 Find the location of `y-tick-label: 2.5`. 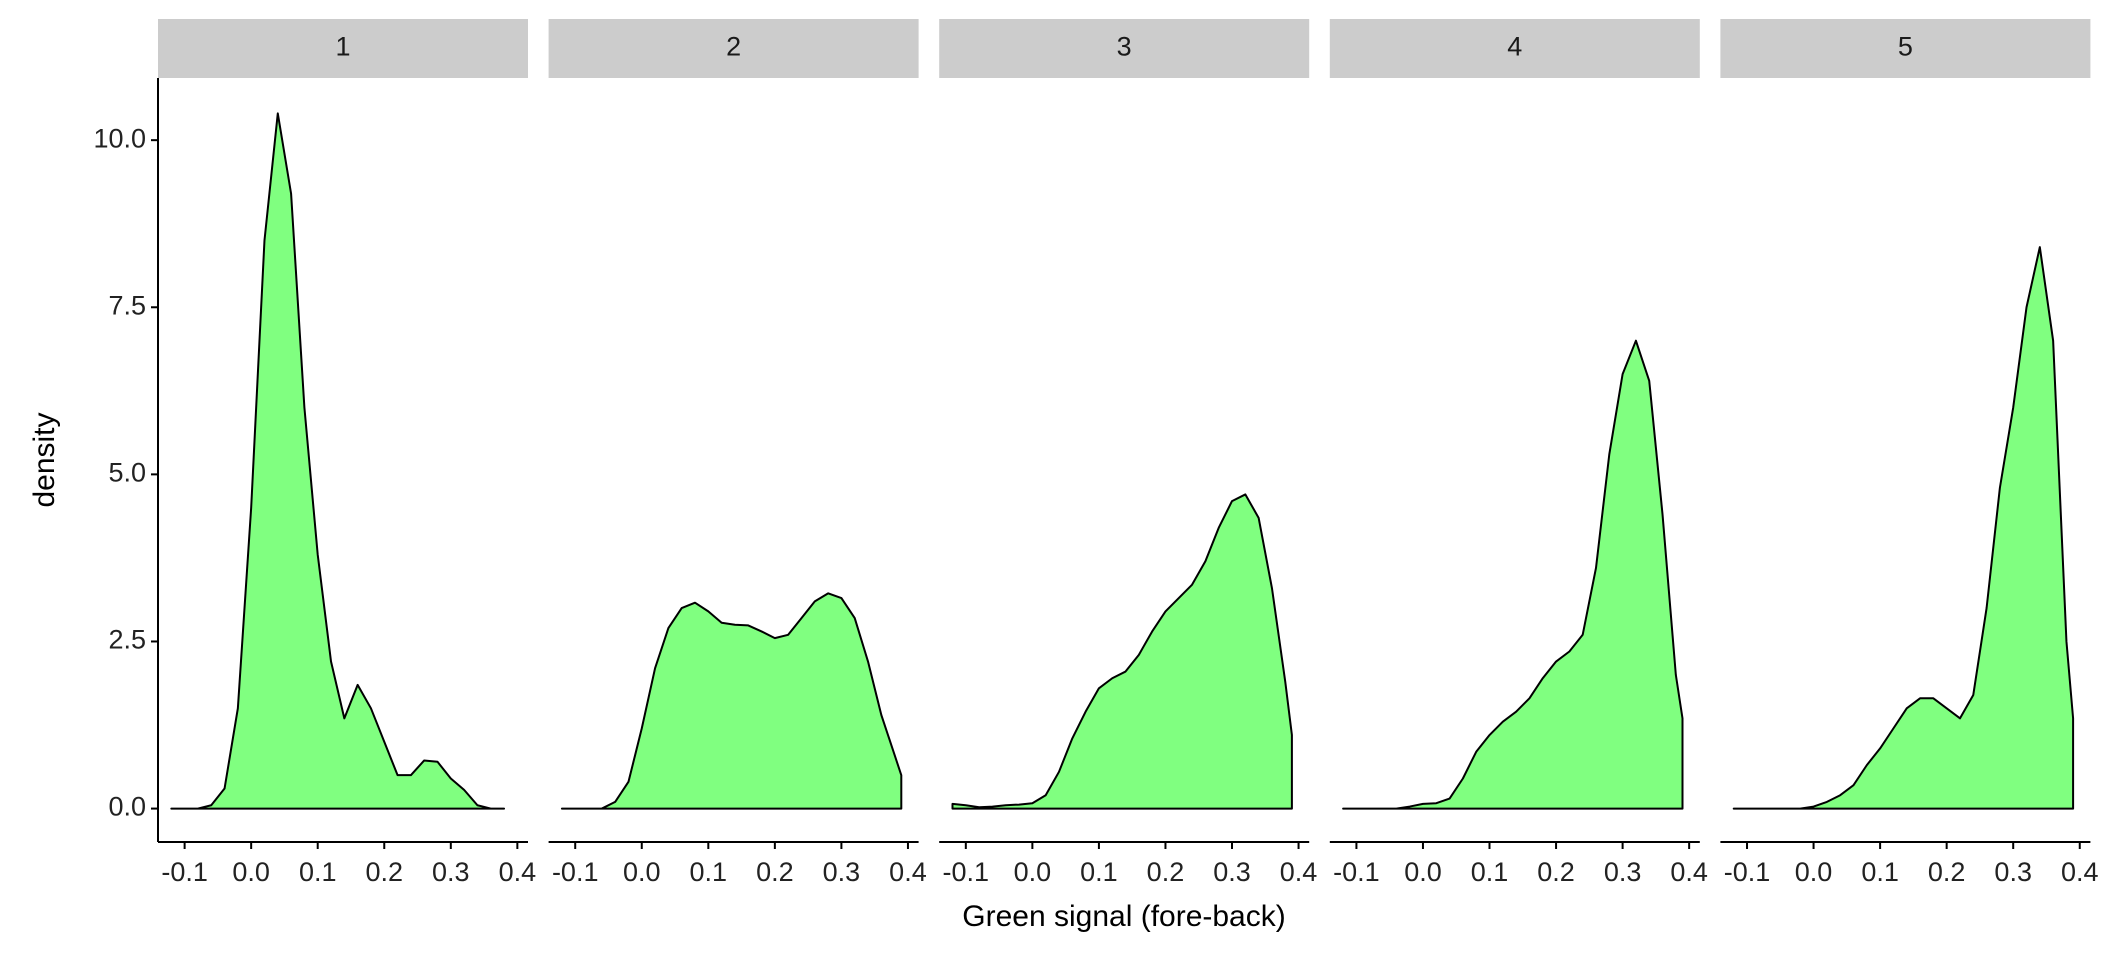

y-tick-label: 2.5 is located at coordinates (127, 640).